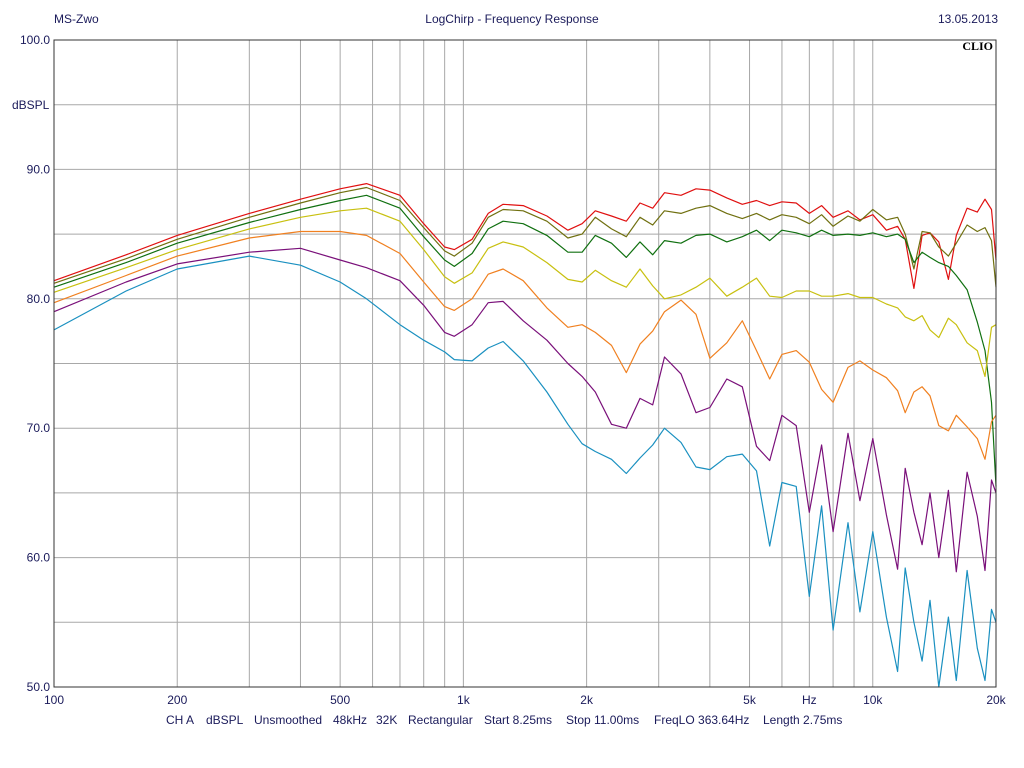  Describe the element at coordinates (177, 700) in the screenshot. I see `x-tick-label: 200` at that location.